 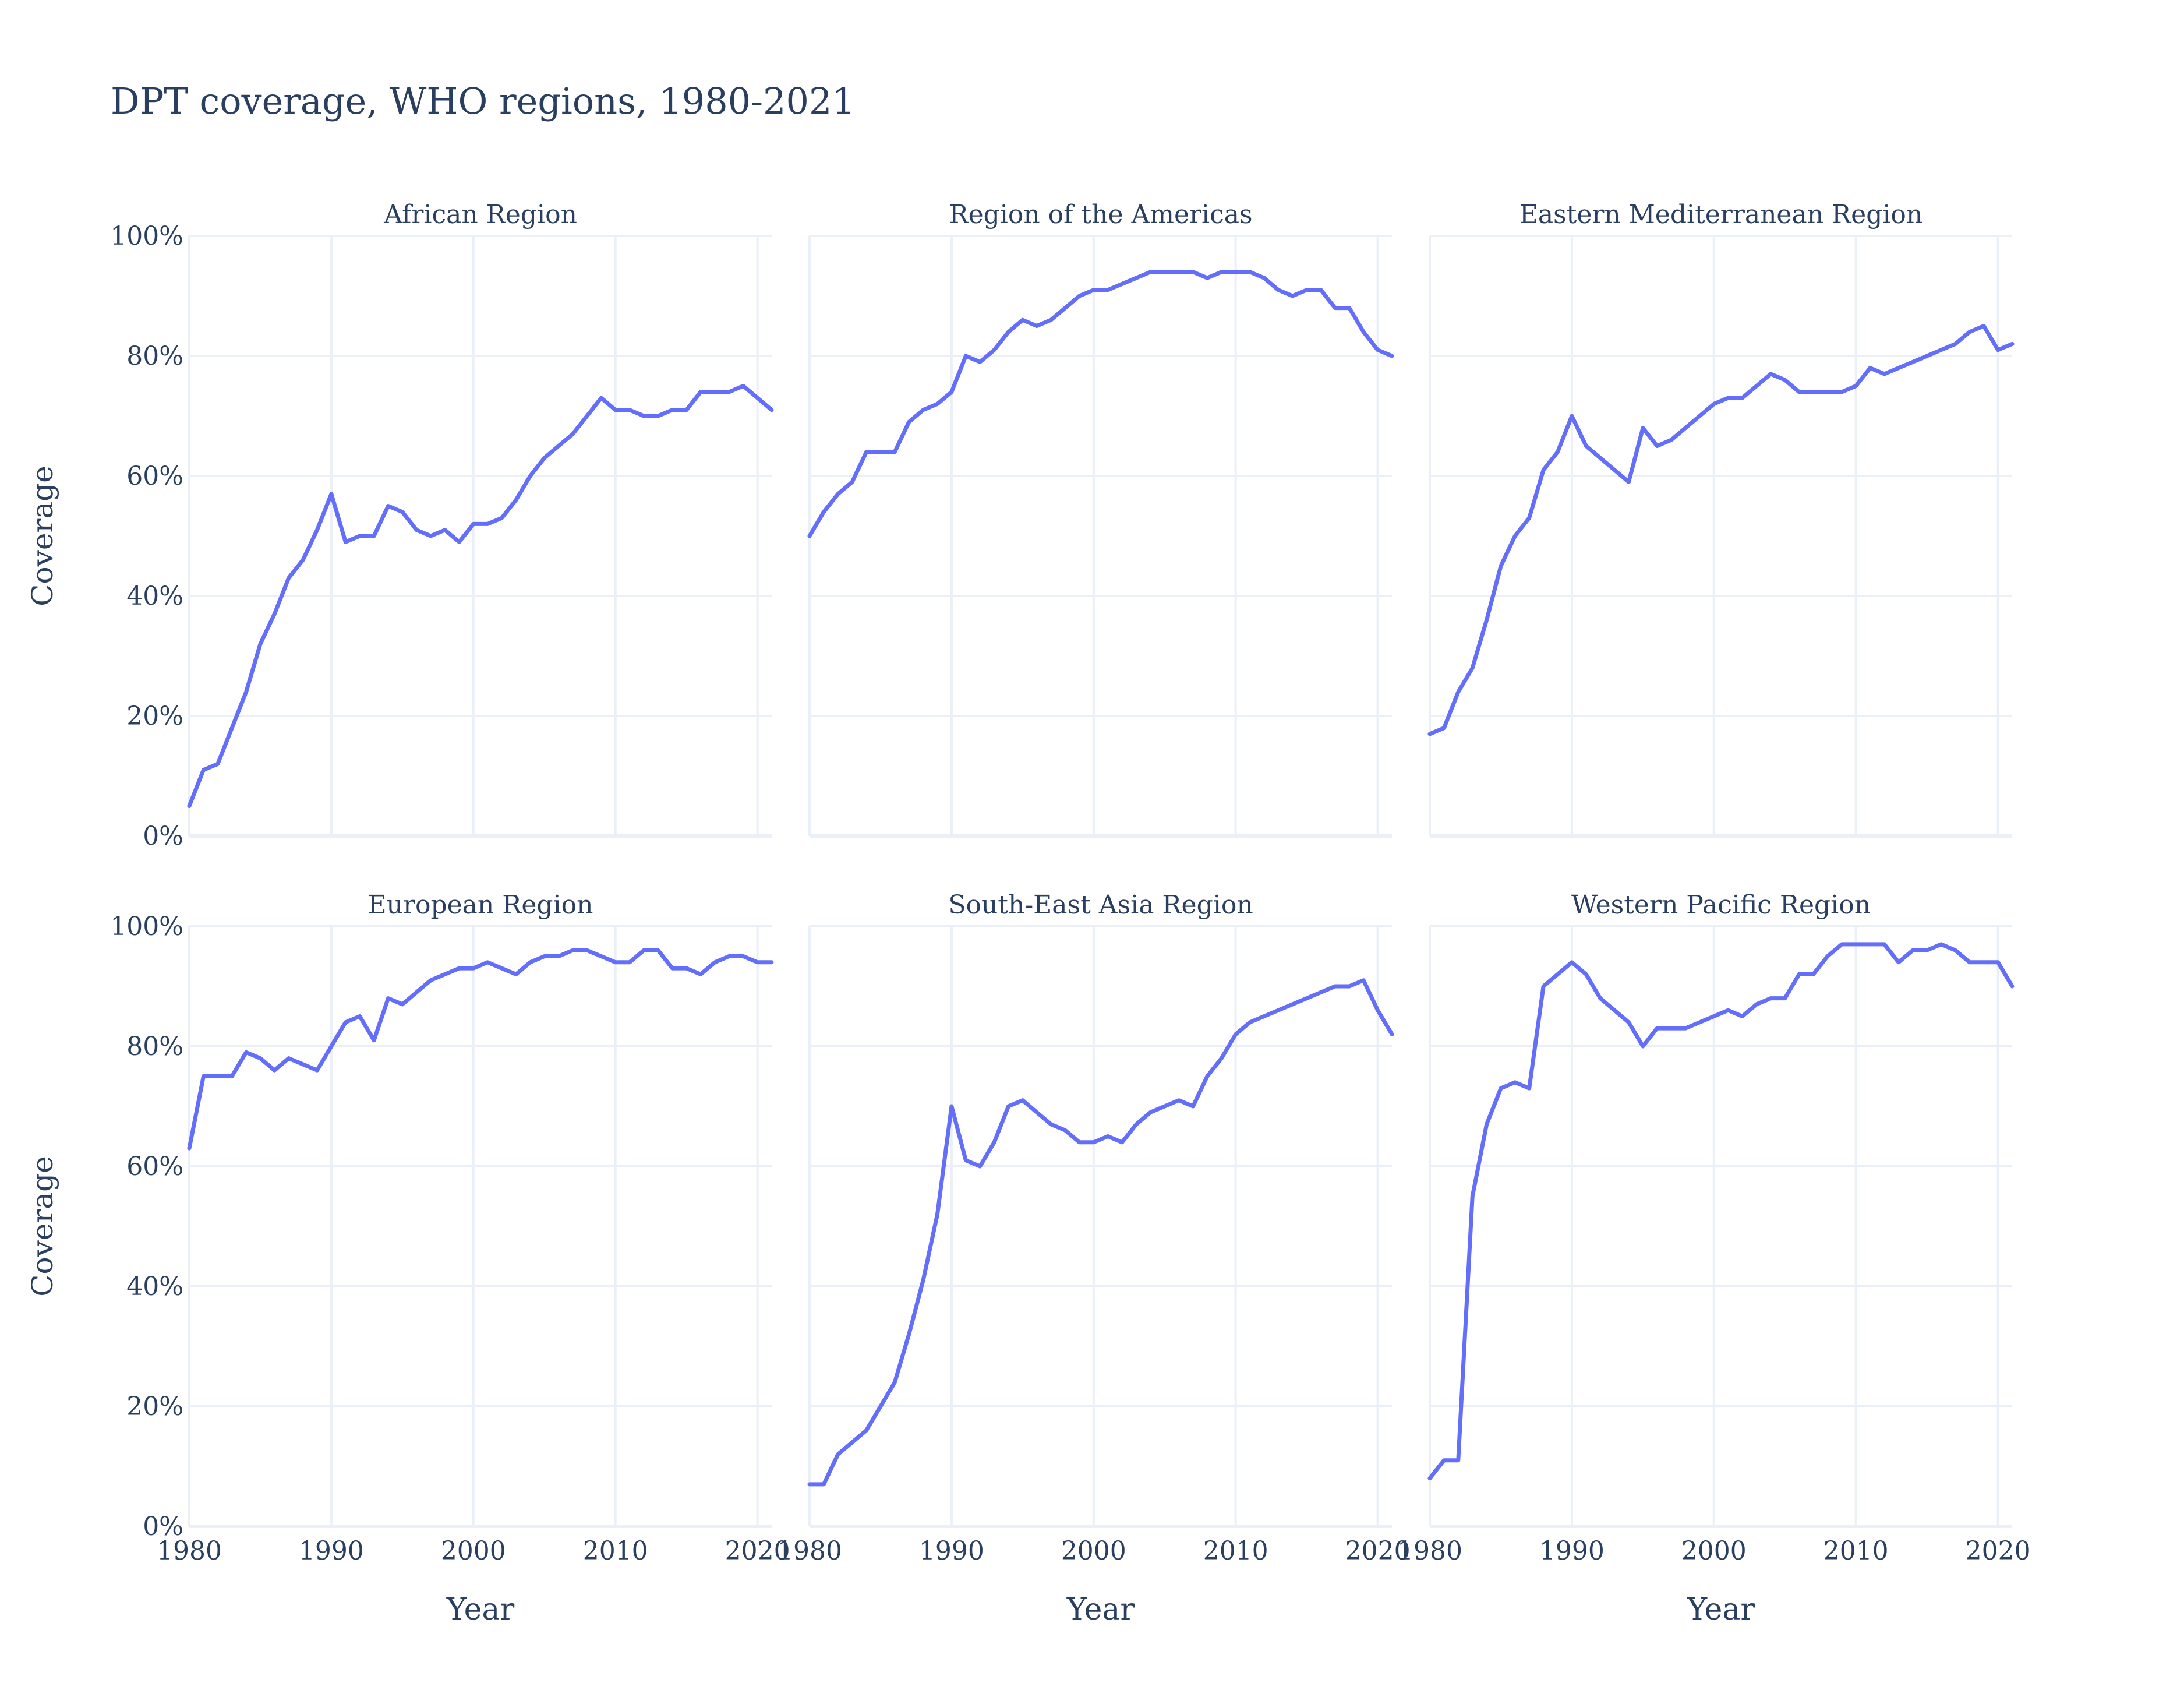 I want to click on panel-title: African Region, so click(x=480, y=215).